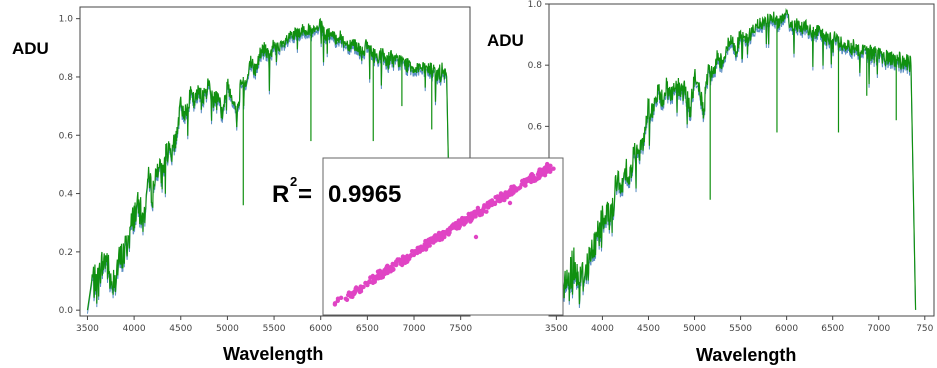 The image size is (937, 368). I want to click on left-x-tick-label: 6500, so click(367, 329).